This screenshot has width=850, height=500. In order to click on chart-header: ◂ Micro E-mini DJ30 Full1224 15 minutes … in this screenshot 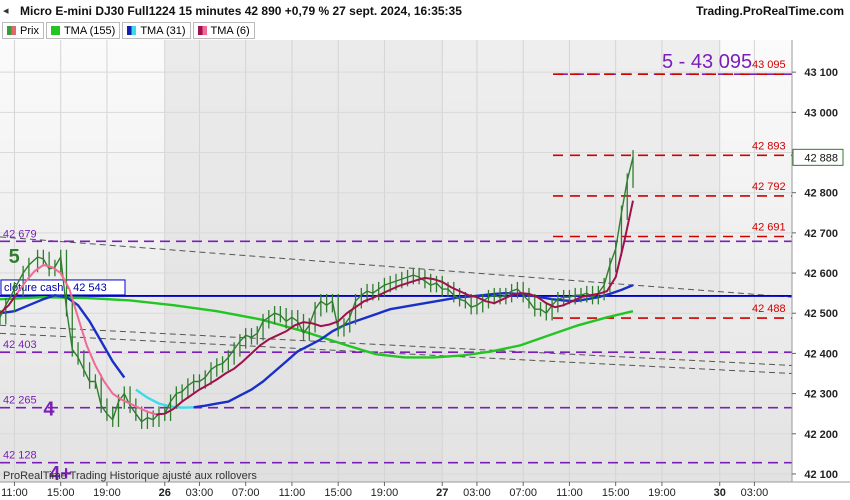, I will do `click(425, 11)`.